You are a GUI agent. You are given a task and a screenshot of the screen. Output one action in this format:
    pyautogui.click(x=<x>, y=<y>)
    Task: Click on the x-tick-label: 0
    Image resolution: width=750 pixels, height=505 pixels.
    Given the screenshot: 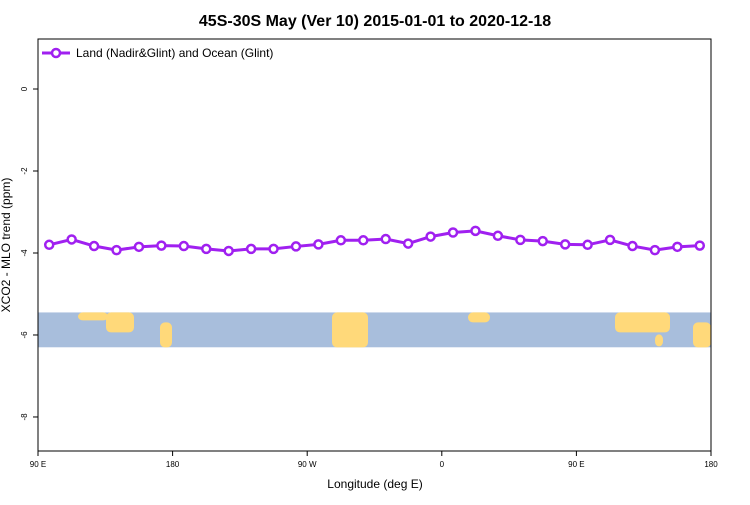 What is the action you would take?
    pyautogui.click(x=442, y=464)
    